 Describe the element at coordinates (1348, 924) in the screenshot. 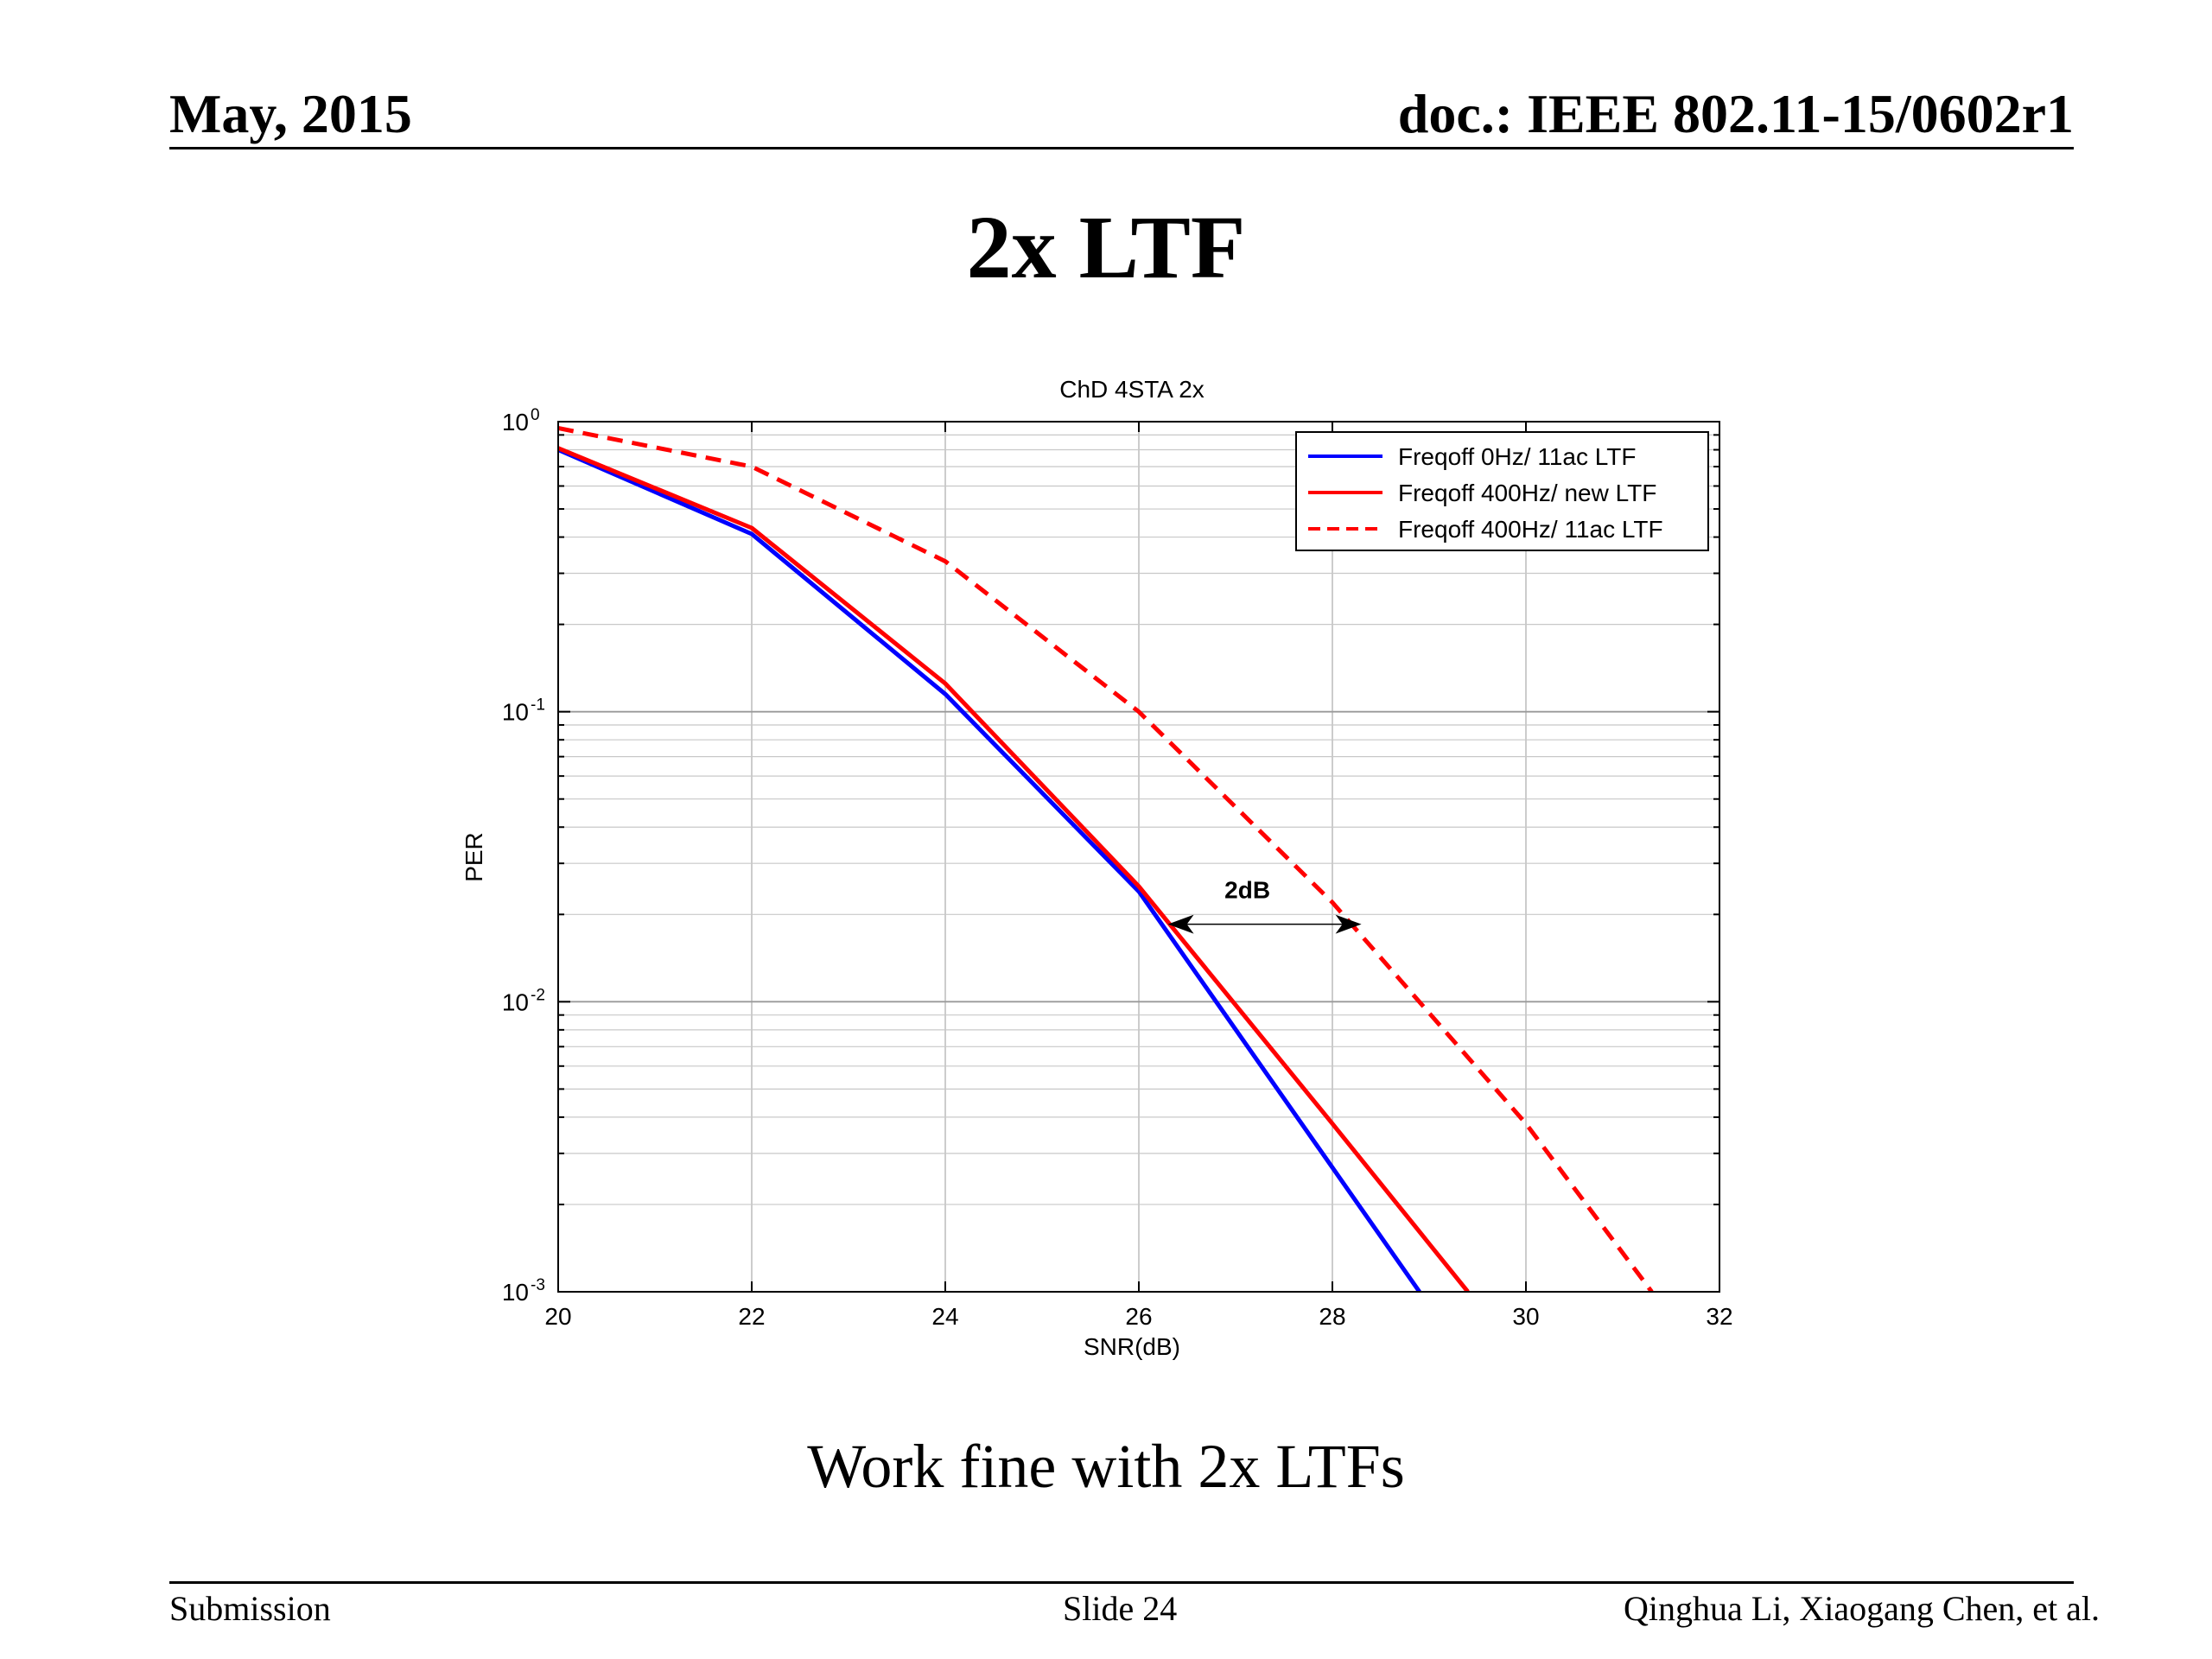

I see `annotation-arrowhead-right` at that location.